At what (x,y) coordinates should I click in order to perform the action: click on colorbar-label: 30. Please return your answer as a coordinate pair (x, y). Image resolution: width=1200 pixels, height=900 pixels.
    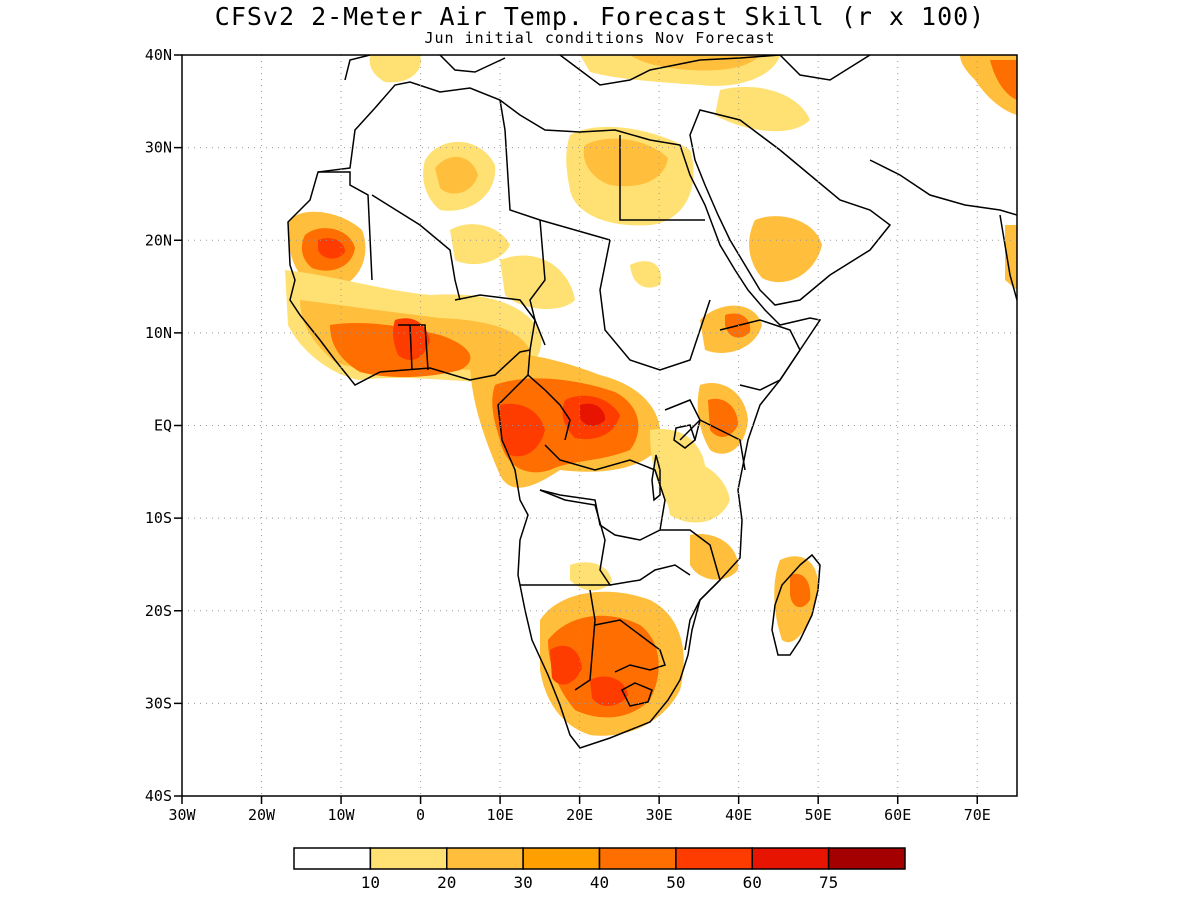
    Looking at the image, I should click on (522, 882).